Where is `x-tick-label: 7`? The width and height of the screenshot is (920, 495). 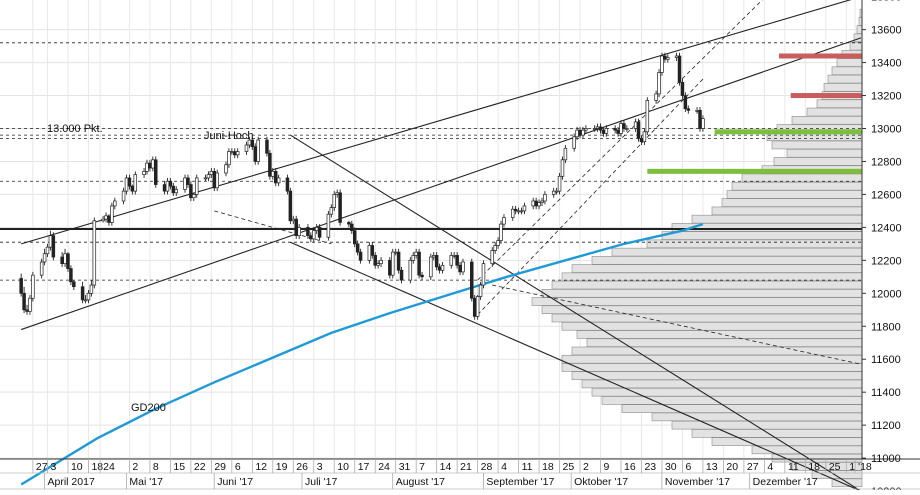
x-tick-label: 7 is located at coordinates (422, 467).